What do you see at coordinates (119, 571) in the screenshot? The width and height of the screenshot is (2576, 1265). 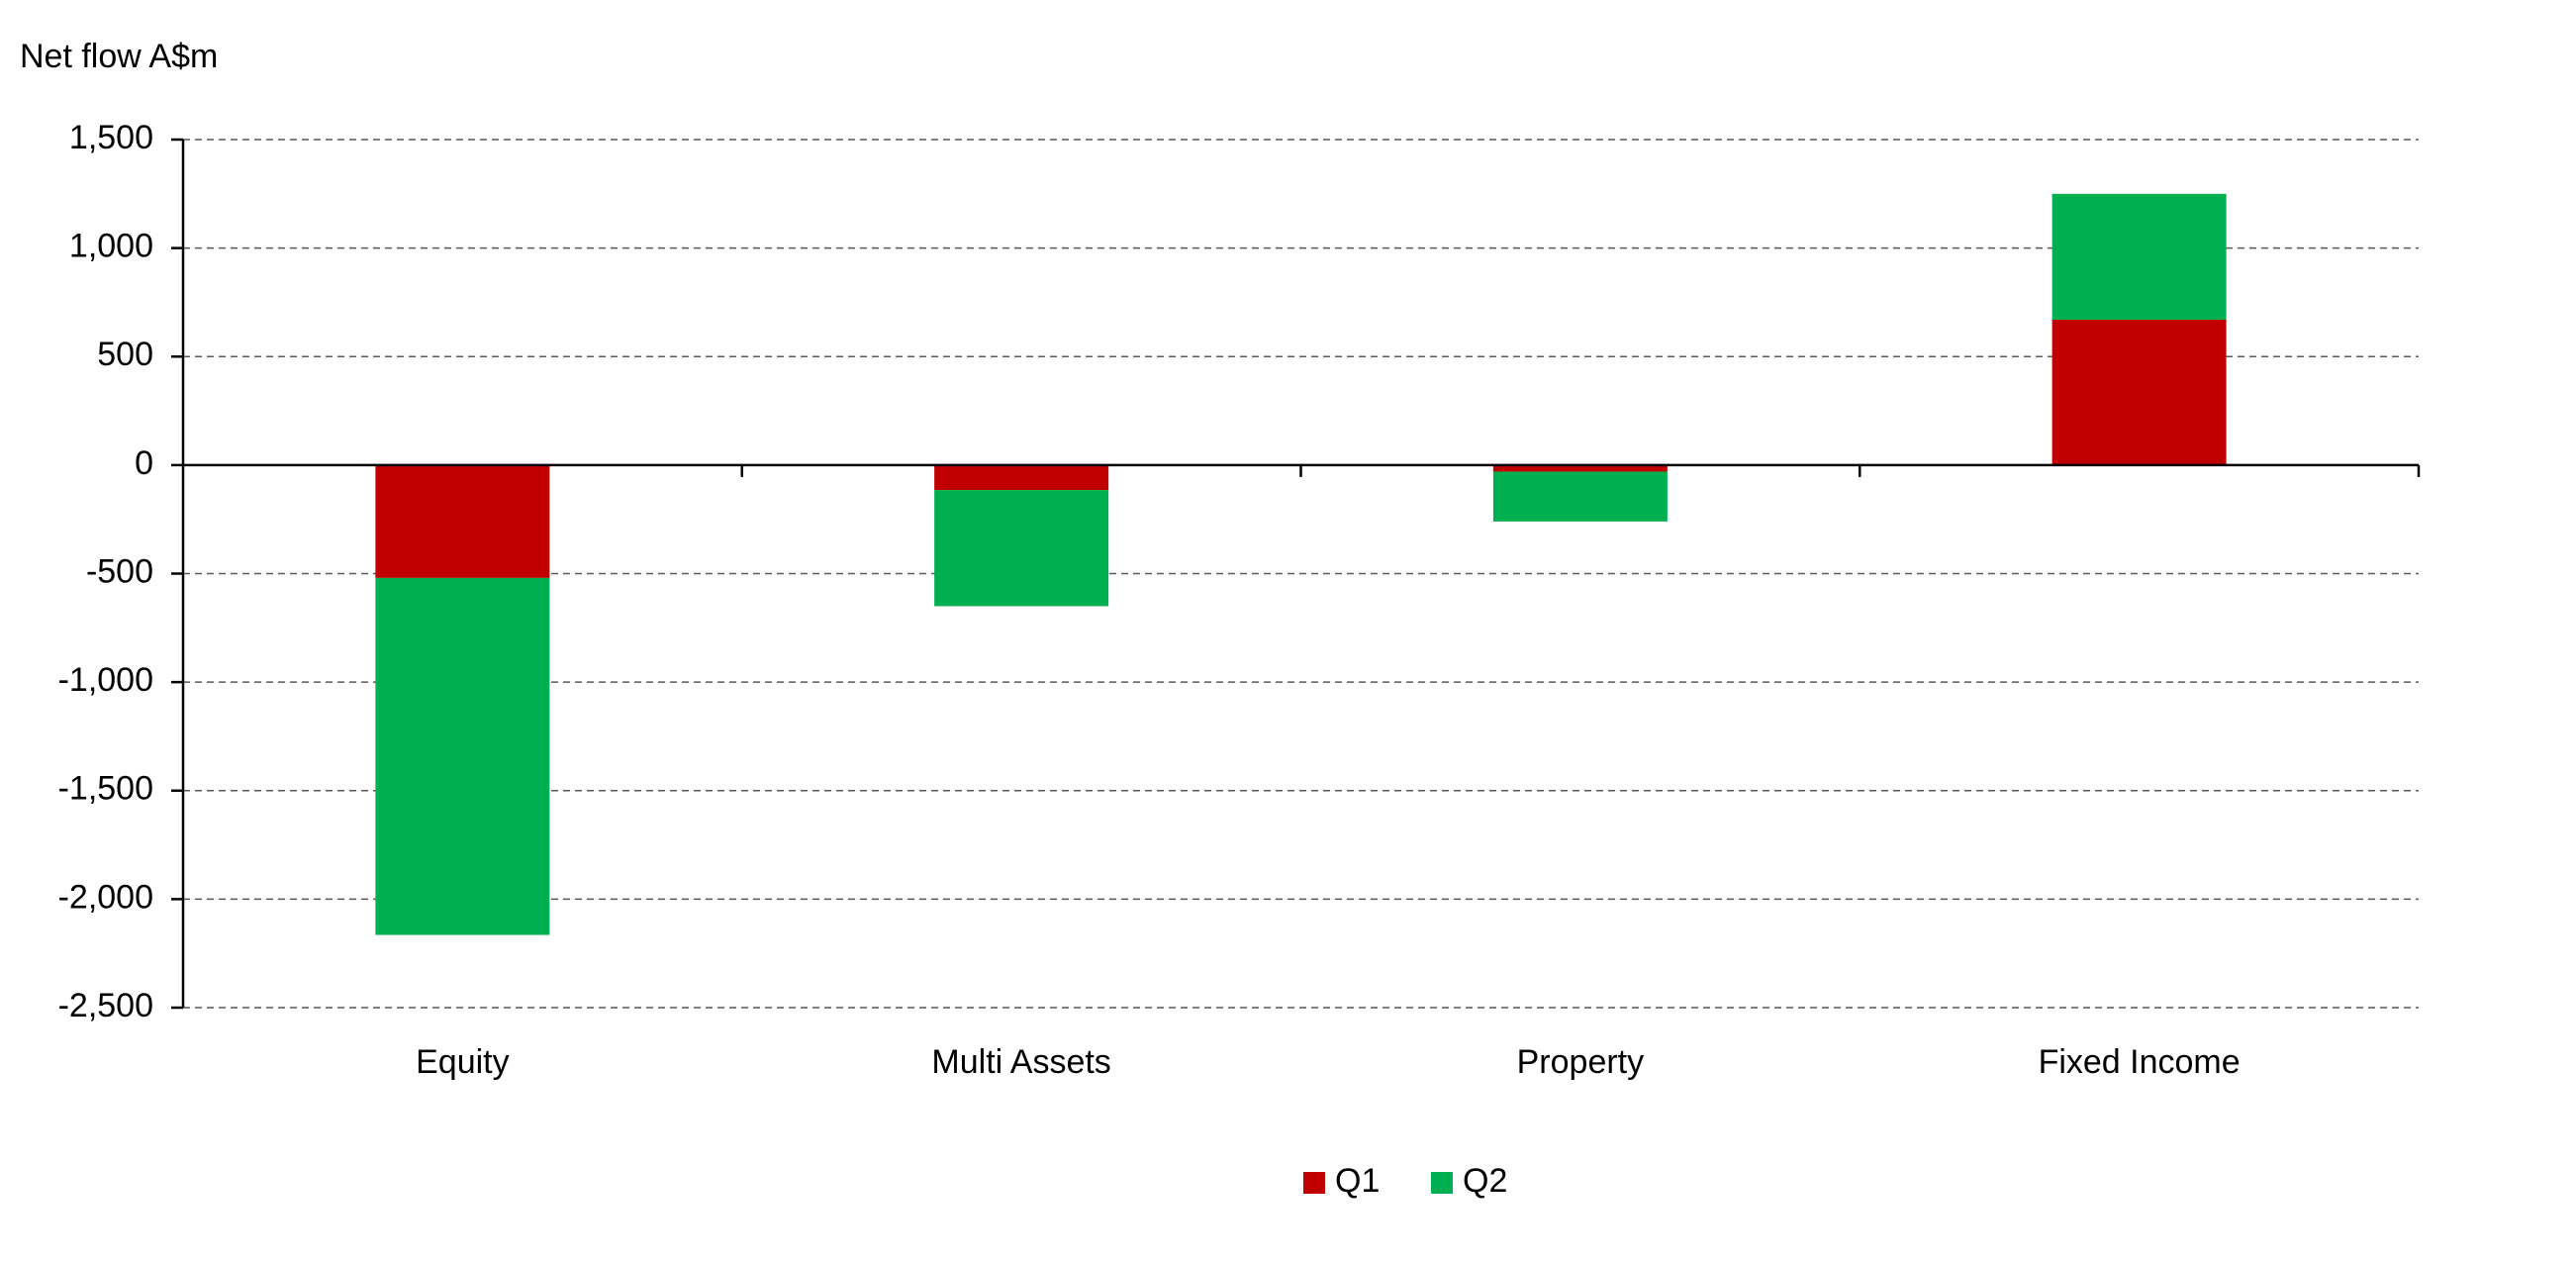 I see `y-tick-label: -500` at bounding box center [119, 571].